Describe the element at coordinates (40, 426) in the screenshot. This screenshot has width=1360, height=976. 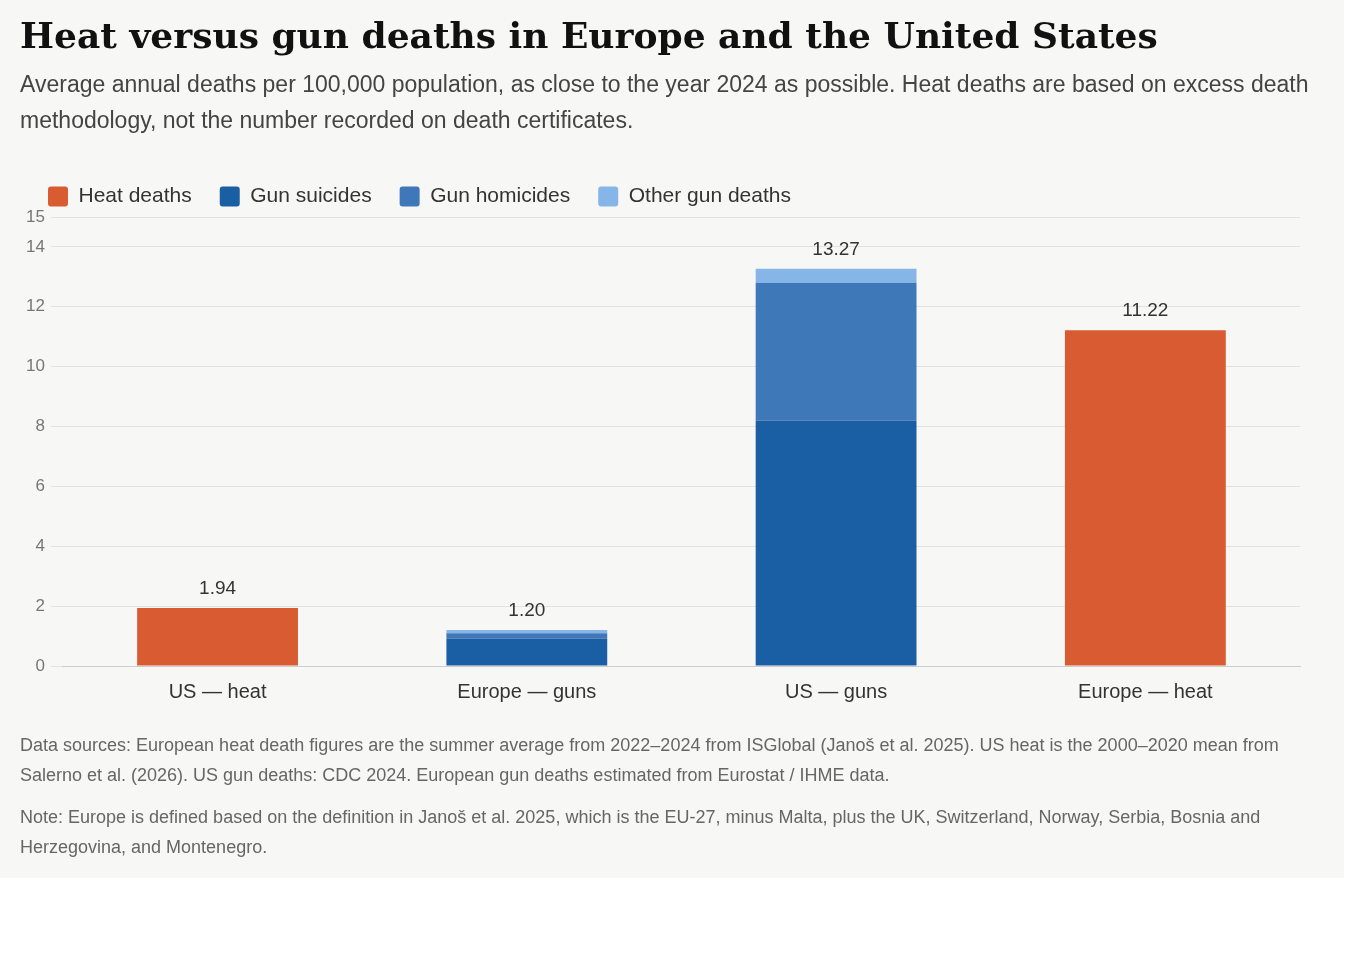
I see `y-tick-label: 8` at that location.